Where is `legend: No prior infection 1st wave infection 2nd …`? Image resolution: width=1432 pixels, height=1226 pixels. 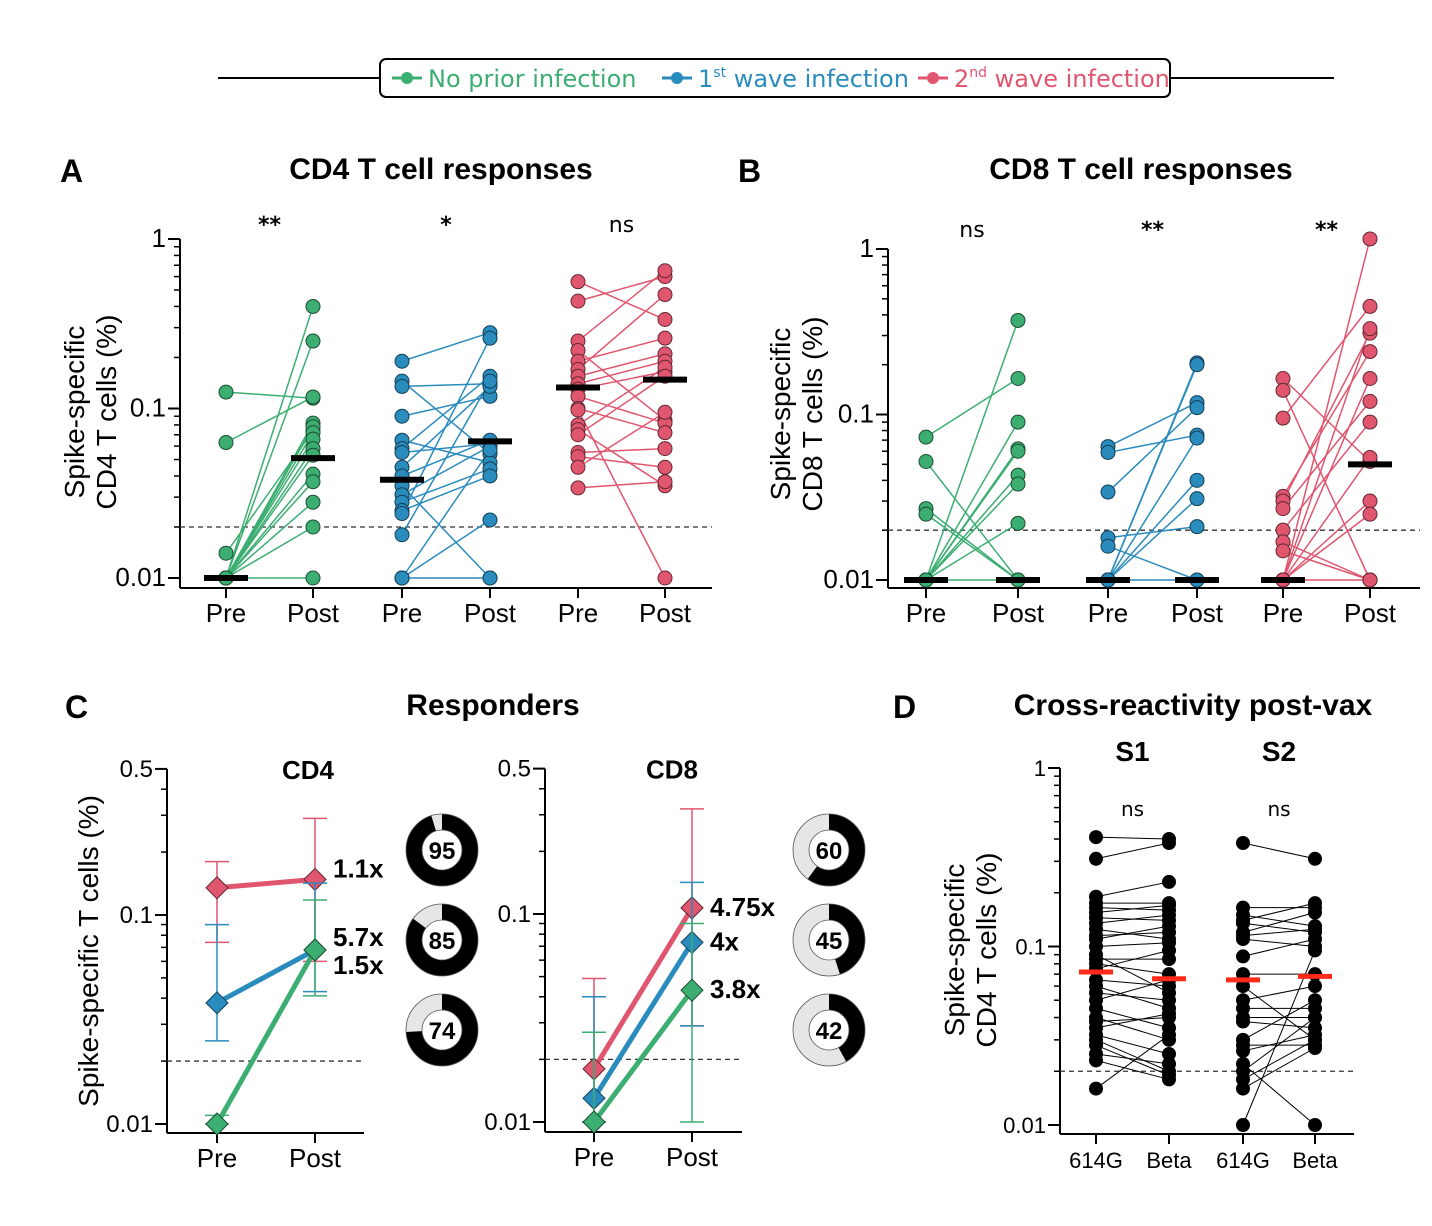 legend: No prior infection 1st wave infection 2nd … is located at coordinates (776, 78).